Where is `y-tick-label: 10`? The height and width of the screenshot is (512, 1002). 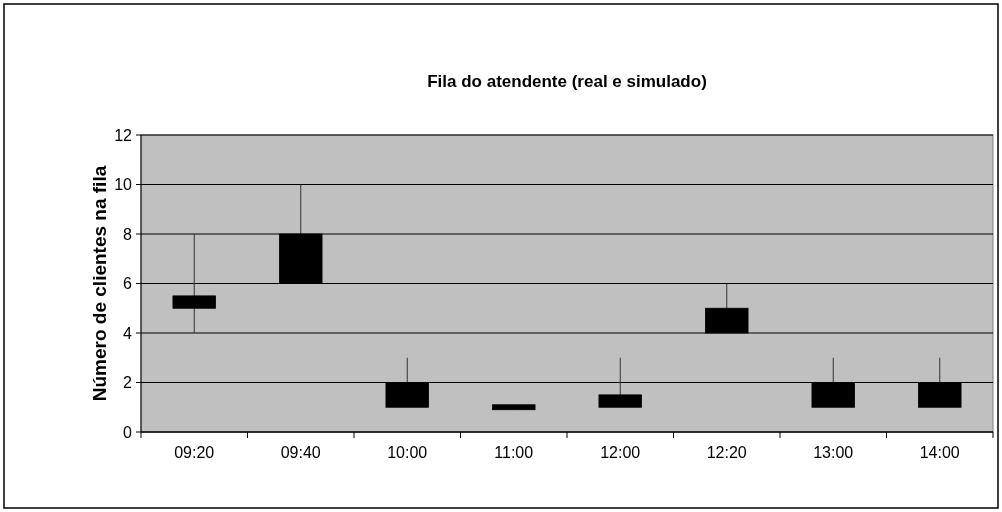 y-tick-label: 10 is located at coordinates (123, 185).